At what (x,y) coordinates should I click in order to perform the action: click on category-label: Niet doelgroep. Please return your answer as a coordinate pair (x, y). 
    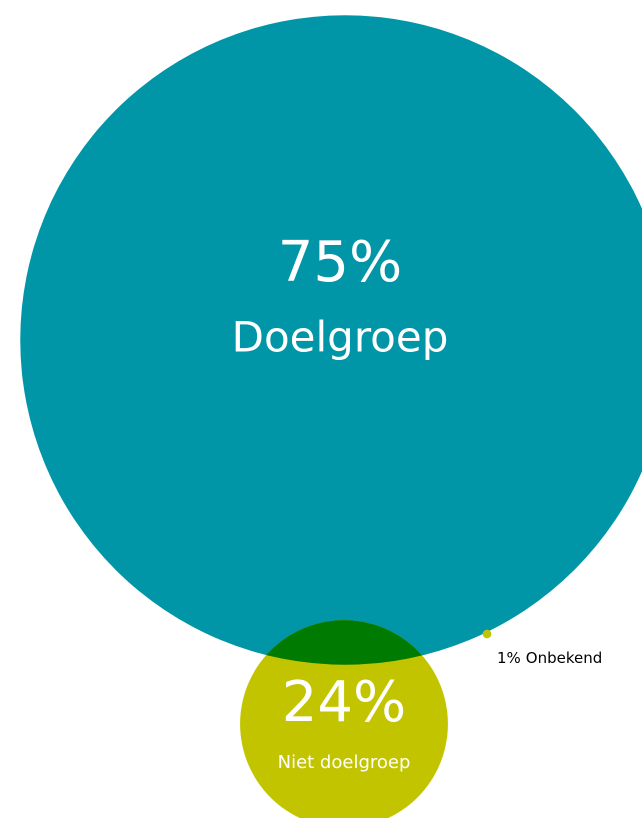
    Looking at the image, I should click on (344, 762).